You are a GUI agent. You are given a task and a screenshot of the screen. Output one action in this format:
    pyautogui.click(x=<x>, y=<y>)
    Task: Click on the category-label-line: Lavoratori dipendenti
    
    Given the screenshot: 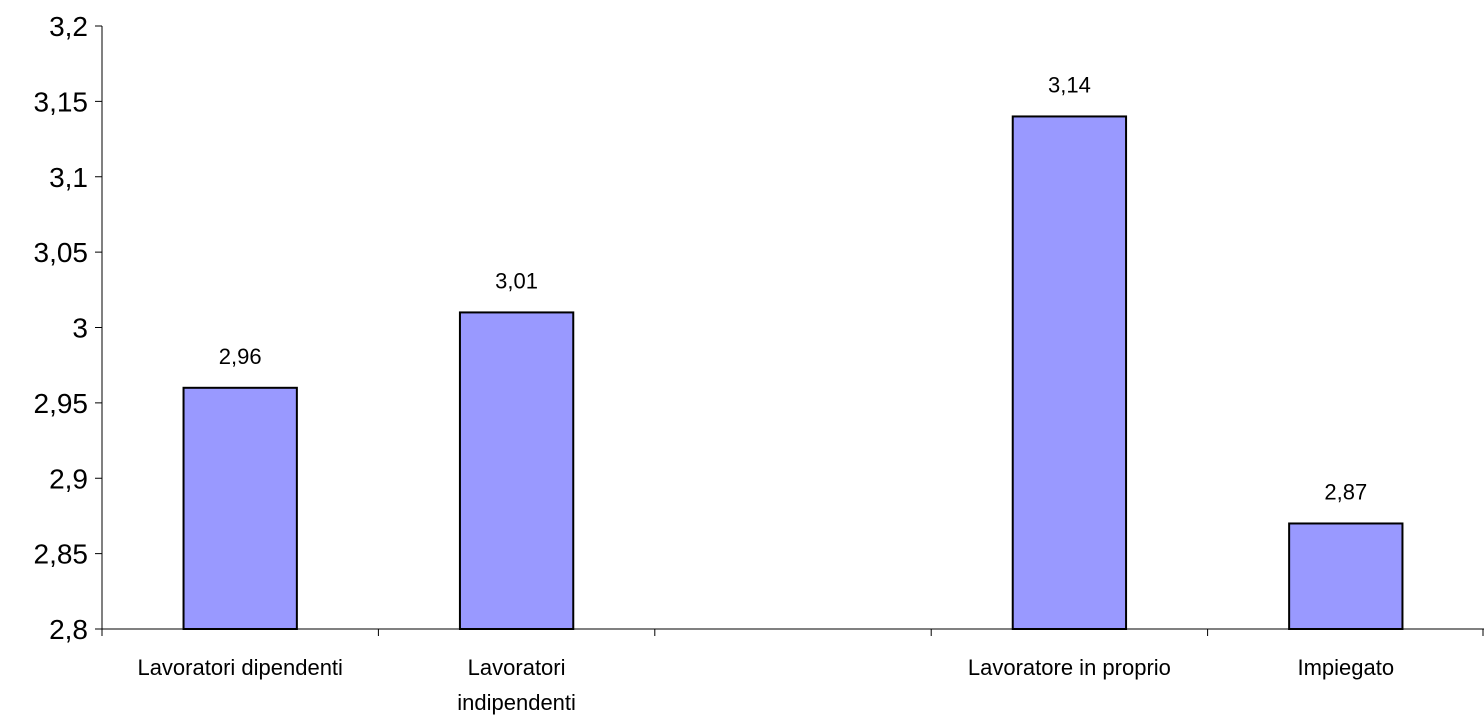 What is the action you would take?
    pyautogui.click(x=239, y=667)
    